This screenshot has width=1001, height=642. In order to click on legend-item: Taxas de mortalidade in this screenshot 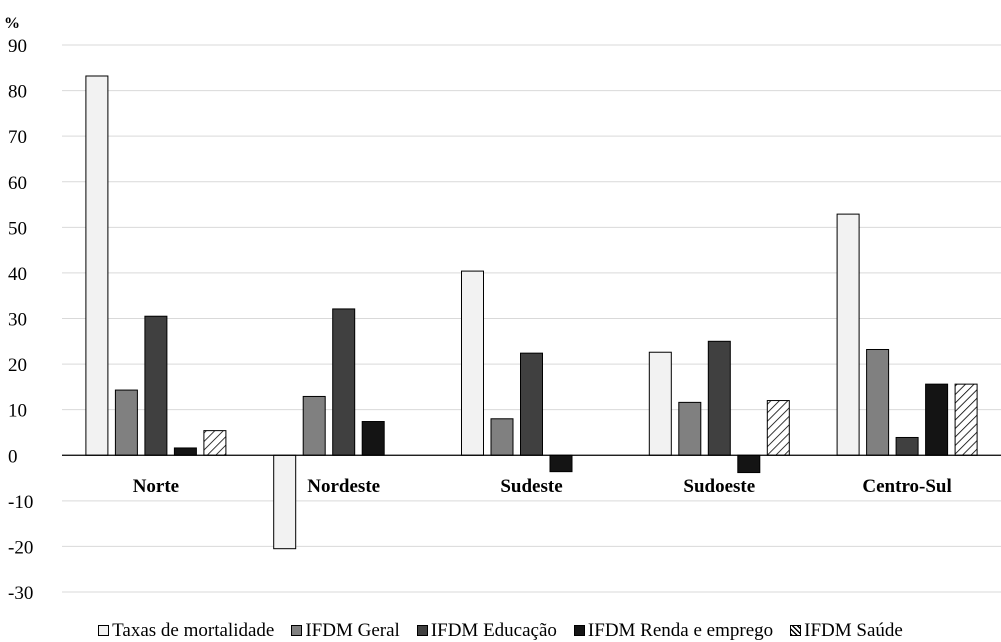, I will do `click(186, 630)`.